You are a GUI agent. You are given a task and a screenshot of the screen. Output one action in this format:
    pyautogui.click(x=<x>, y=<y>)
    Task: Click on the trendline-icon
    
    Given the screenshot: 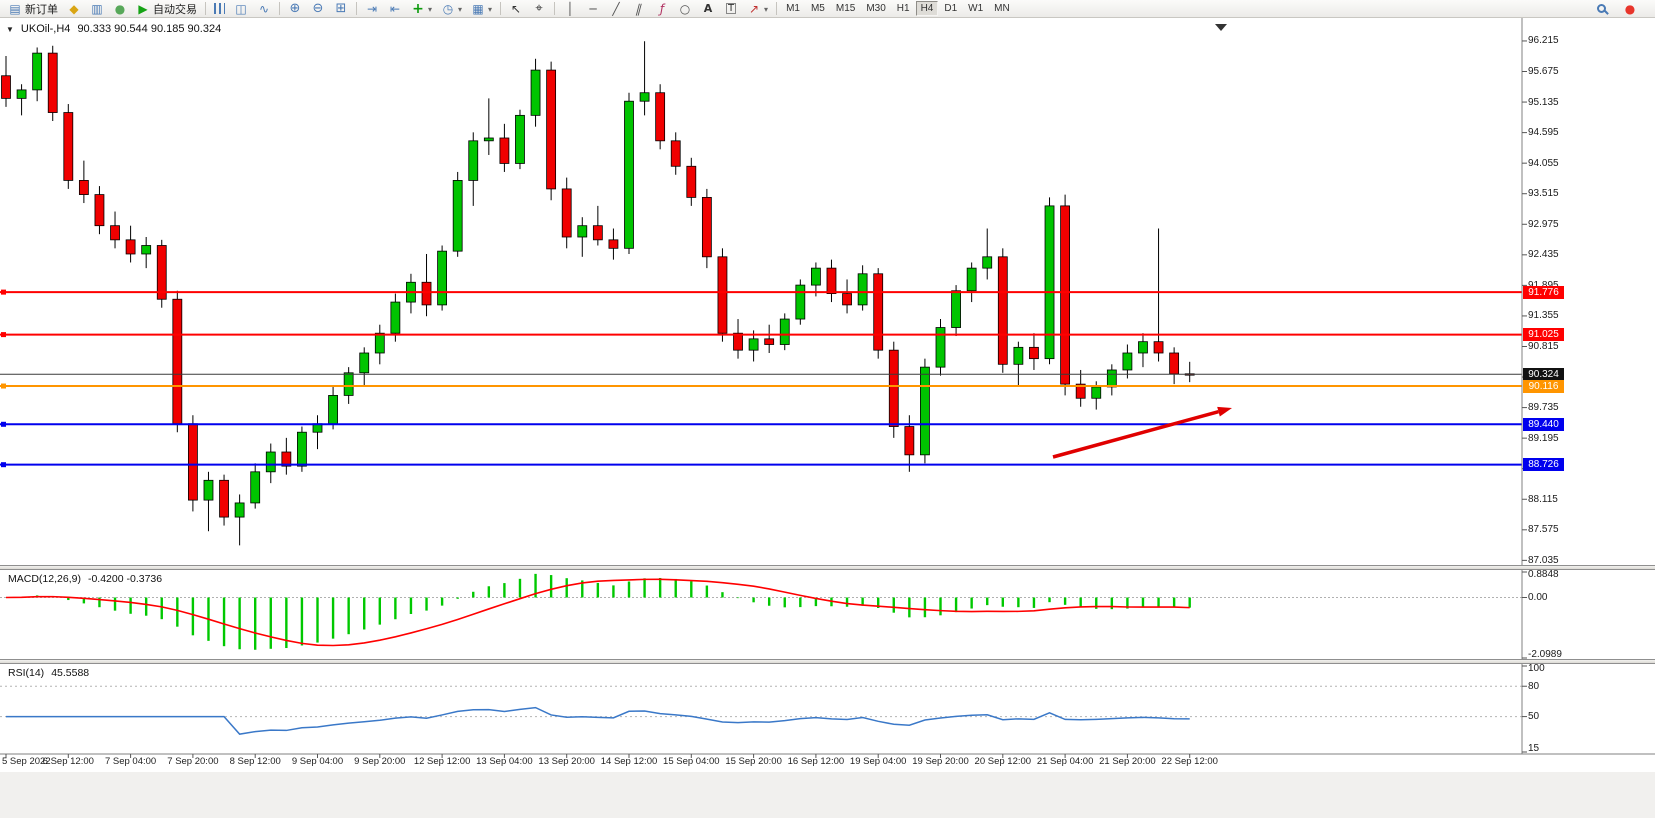 What is the action you would take?
    pyautogui.click(x=616, y=8)
    